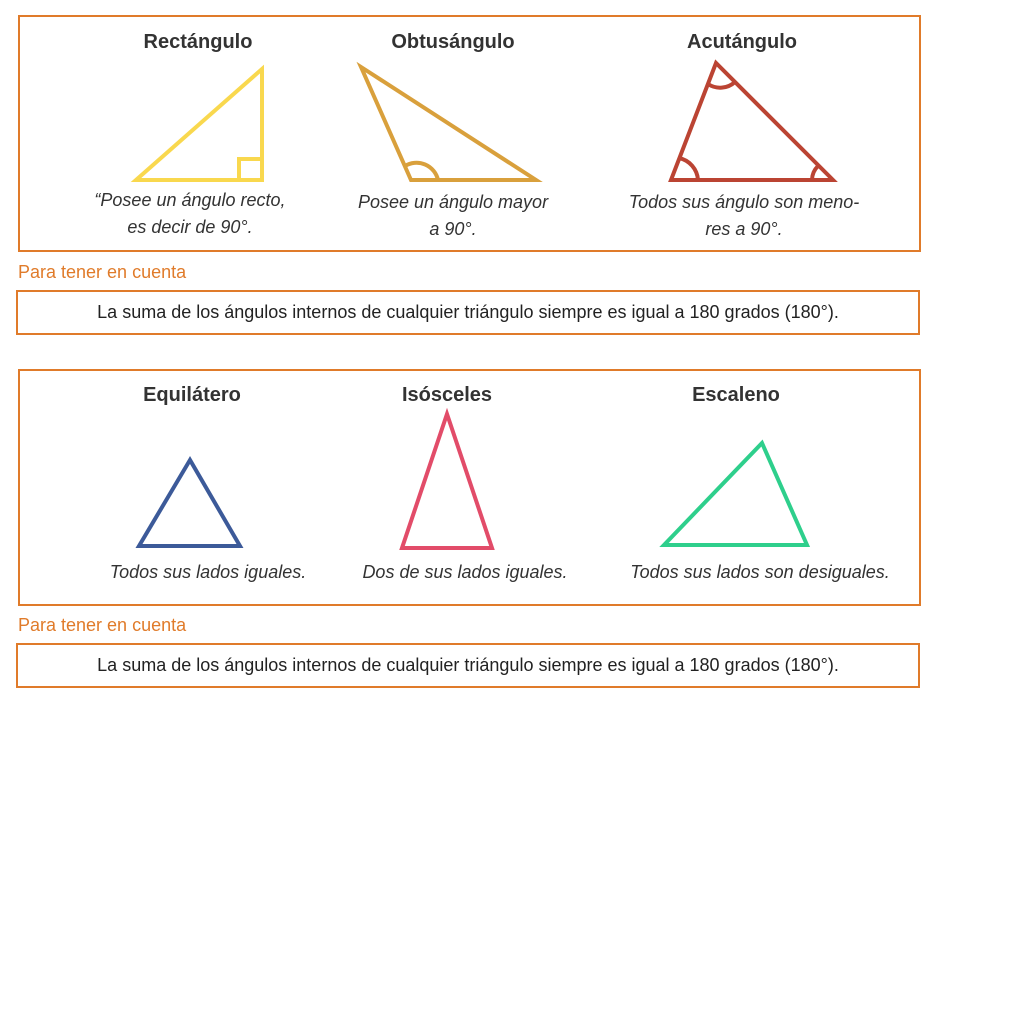  What do you see at coordinates (742, 42) in the screenshot?
I see `title-acutangulo: Acutángulo` at bounding box center [742, 42].